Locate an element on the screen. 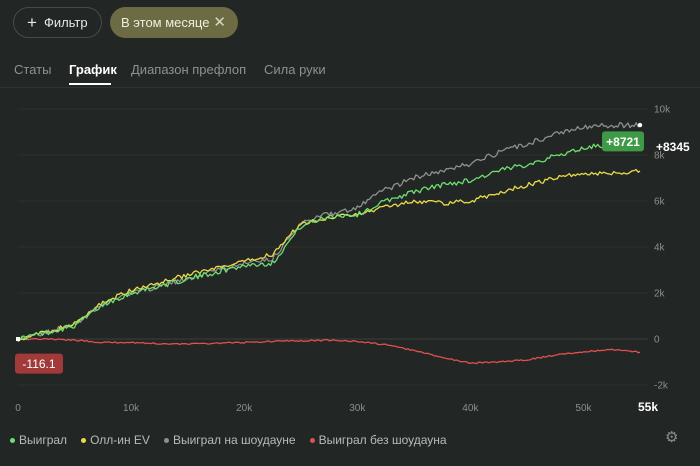  y-tick-label: 2k is located at coordinates (660, 294).